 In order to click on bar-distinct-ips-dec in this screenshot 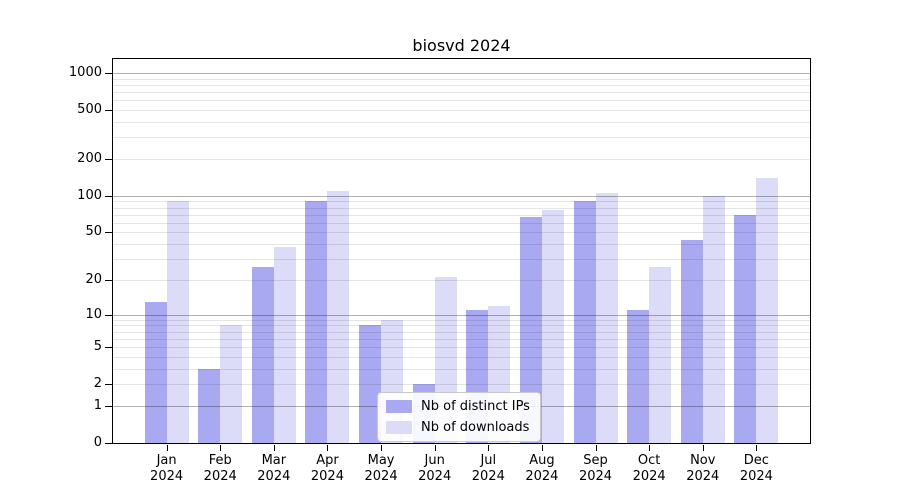, I will do `click(745, 328)`.